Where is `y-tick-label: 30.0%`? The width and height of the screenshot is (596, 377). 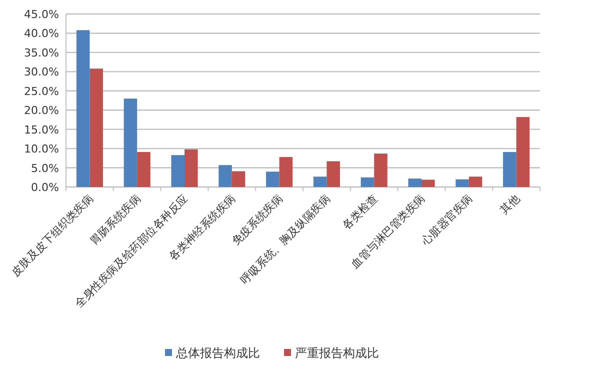 y-tick-label: 30.0% is located at coordinates (41, 72).